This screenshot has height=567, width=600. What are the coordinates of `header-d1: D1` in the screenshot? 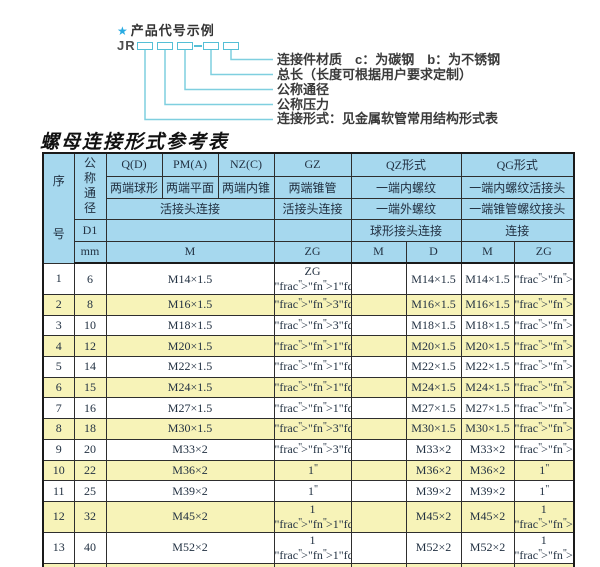 It's located at (90, 230).